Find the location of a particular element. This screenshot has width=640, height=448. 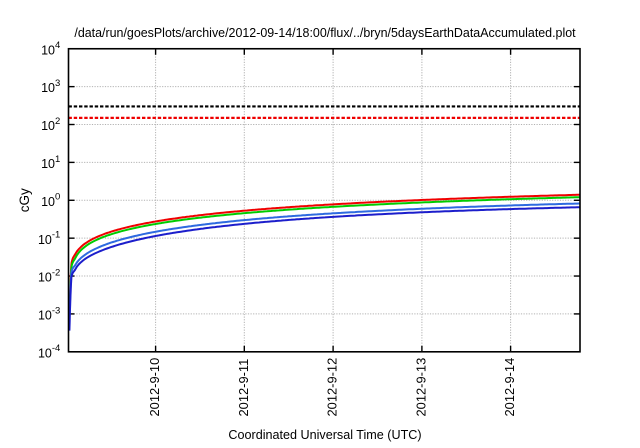

svg-text: 2012-9-11 is located at coordinates (243, 388).